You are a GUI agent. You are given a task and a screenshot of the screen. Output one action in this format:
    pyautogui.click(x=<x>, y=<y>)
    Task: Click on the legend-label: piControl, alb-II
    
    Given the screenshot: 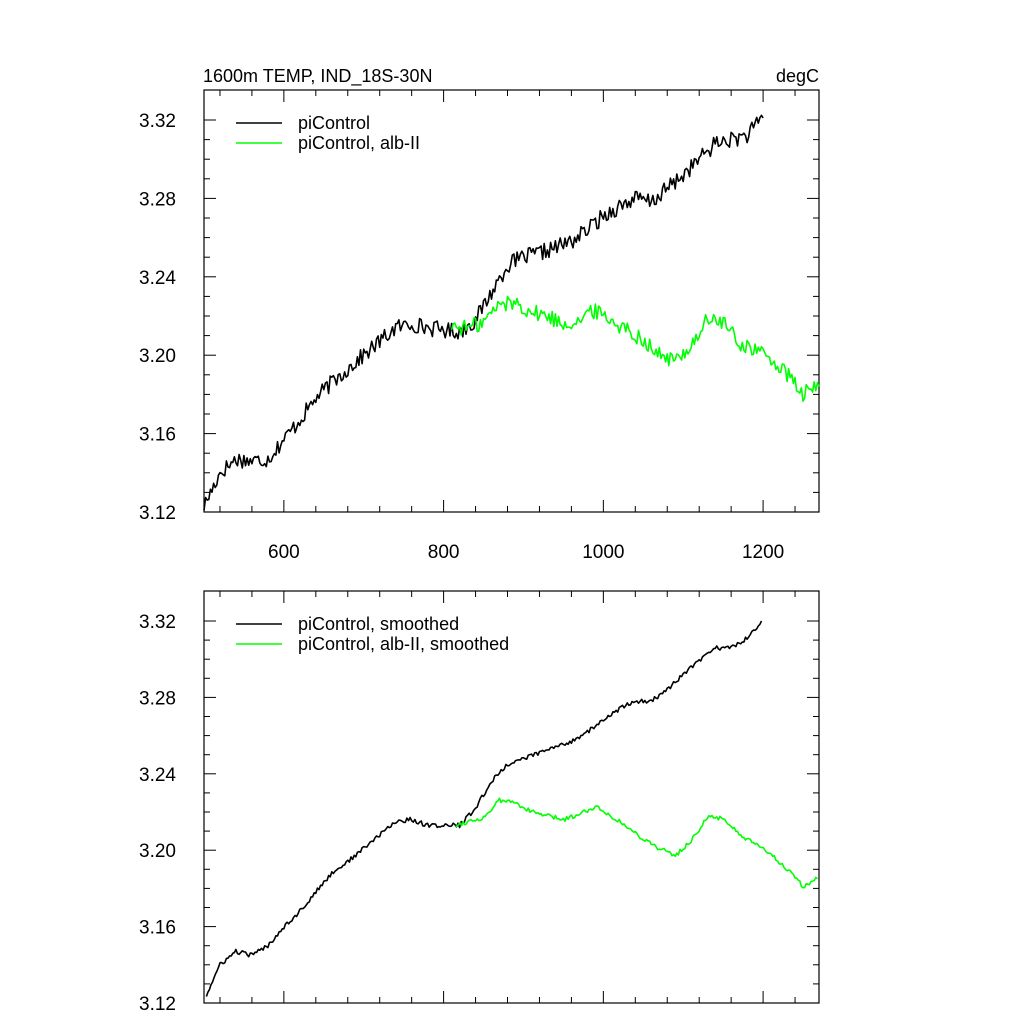 What is the action you would take?
    pyautogui.click(x=359, y=143)
    